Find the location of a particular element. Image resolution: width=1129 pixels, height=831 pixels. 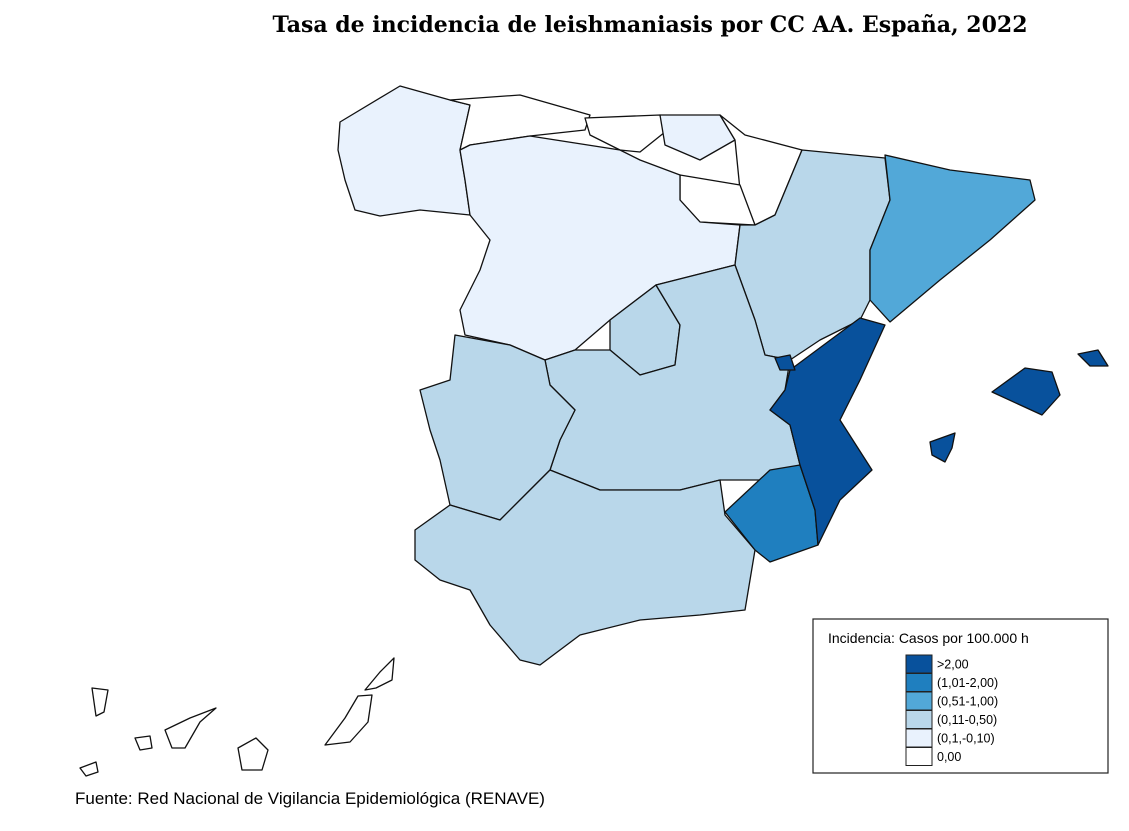

legend-label: (0,1,-0,10) is located at coordinates (966, 739).